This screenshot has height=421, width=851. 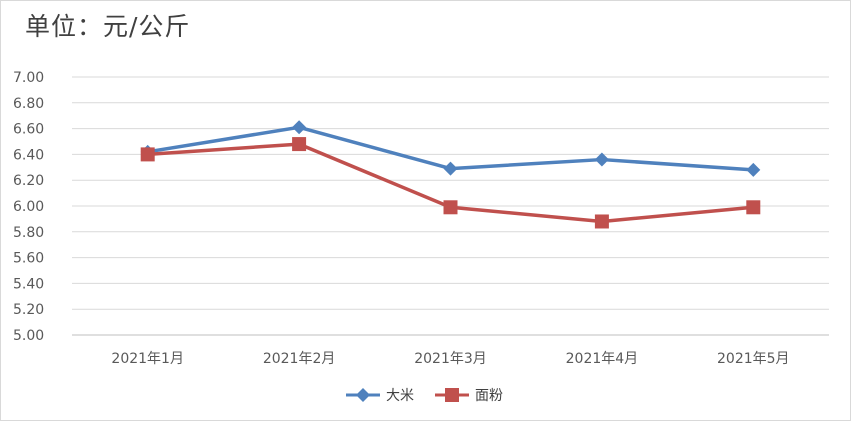 What do you see at coordinates (489, 396) in the screenshot?
I see `legend-label: 面粉` at bounding box center [489, 396].